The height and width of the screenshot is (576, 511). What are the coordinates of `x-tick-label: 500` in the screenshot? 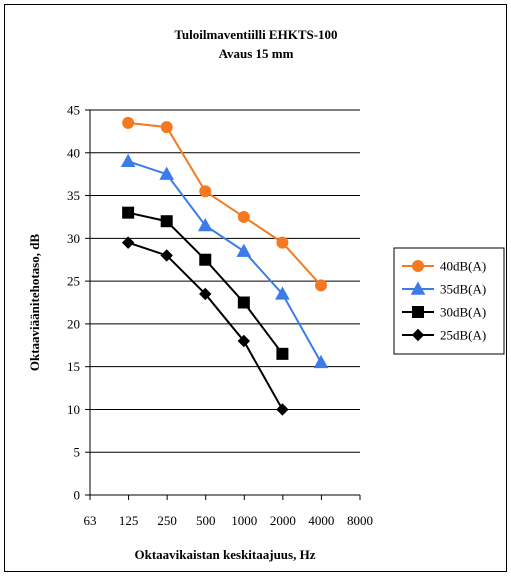 It's located at (206, 520).